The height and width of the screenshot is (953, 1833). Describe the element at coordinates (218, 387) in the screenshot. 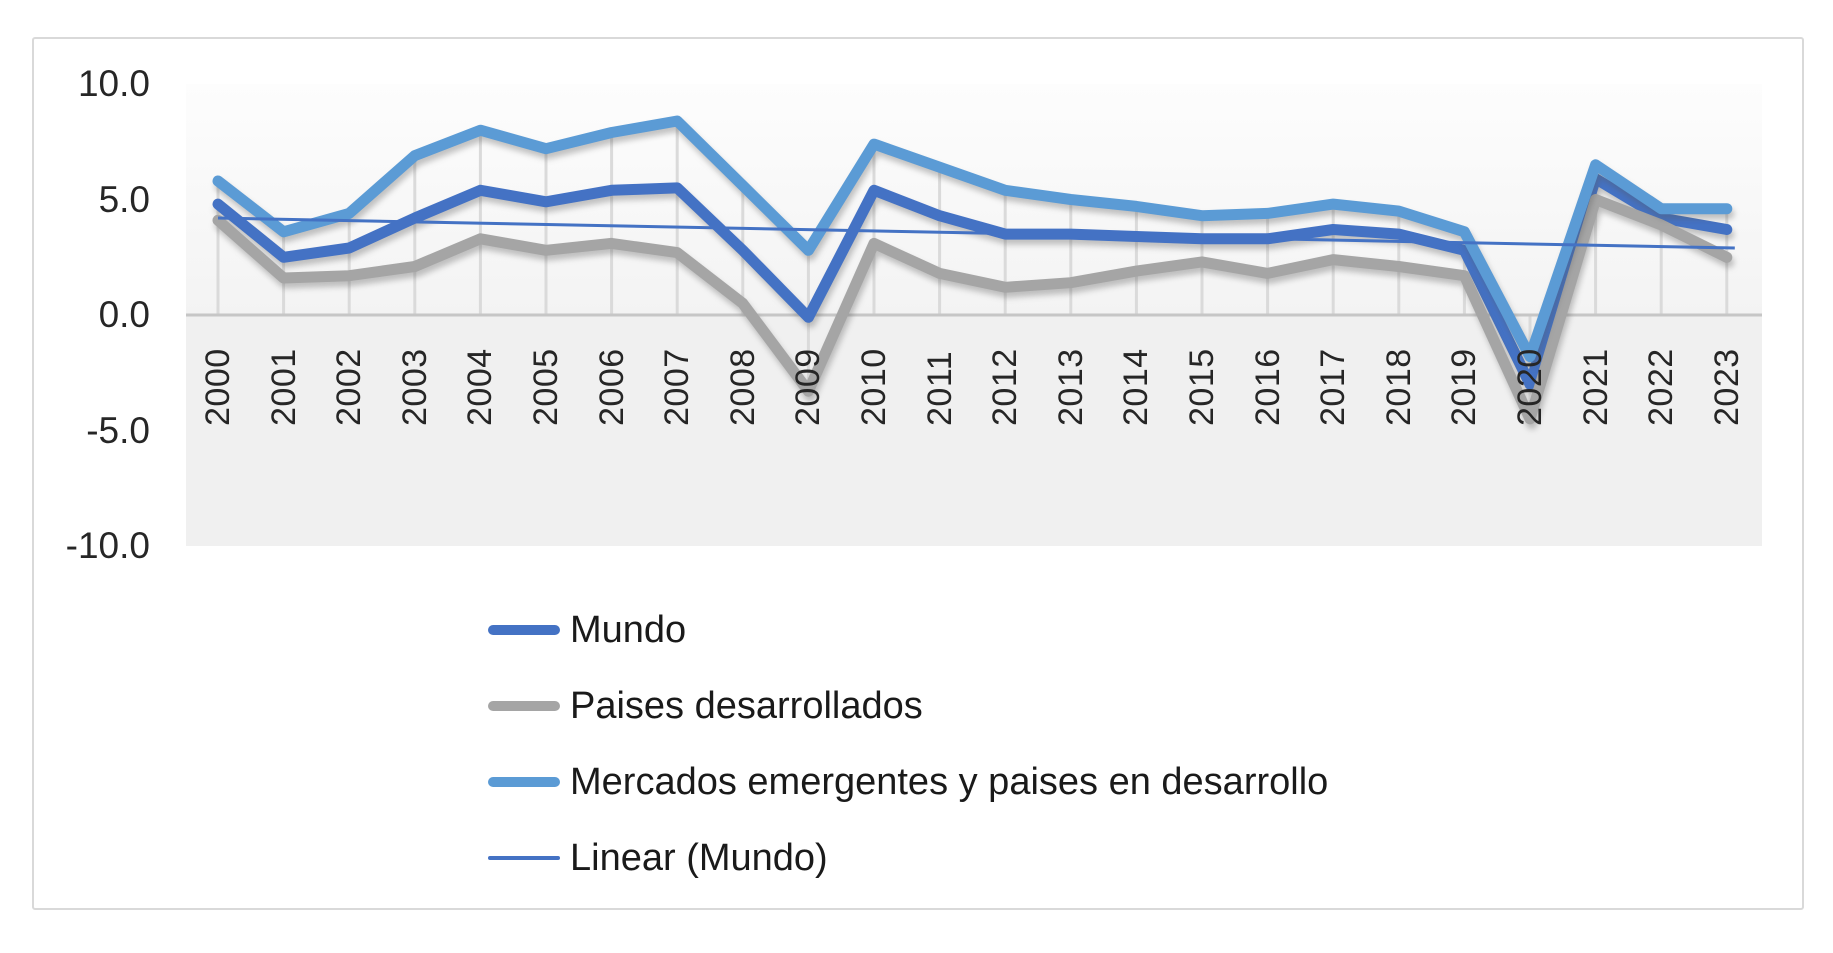

I see `x-axis-tick-label: 2000` at that location.